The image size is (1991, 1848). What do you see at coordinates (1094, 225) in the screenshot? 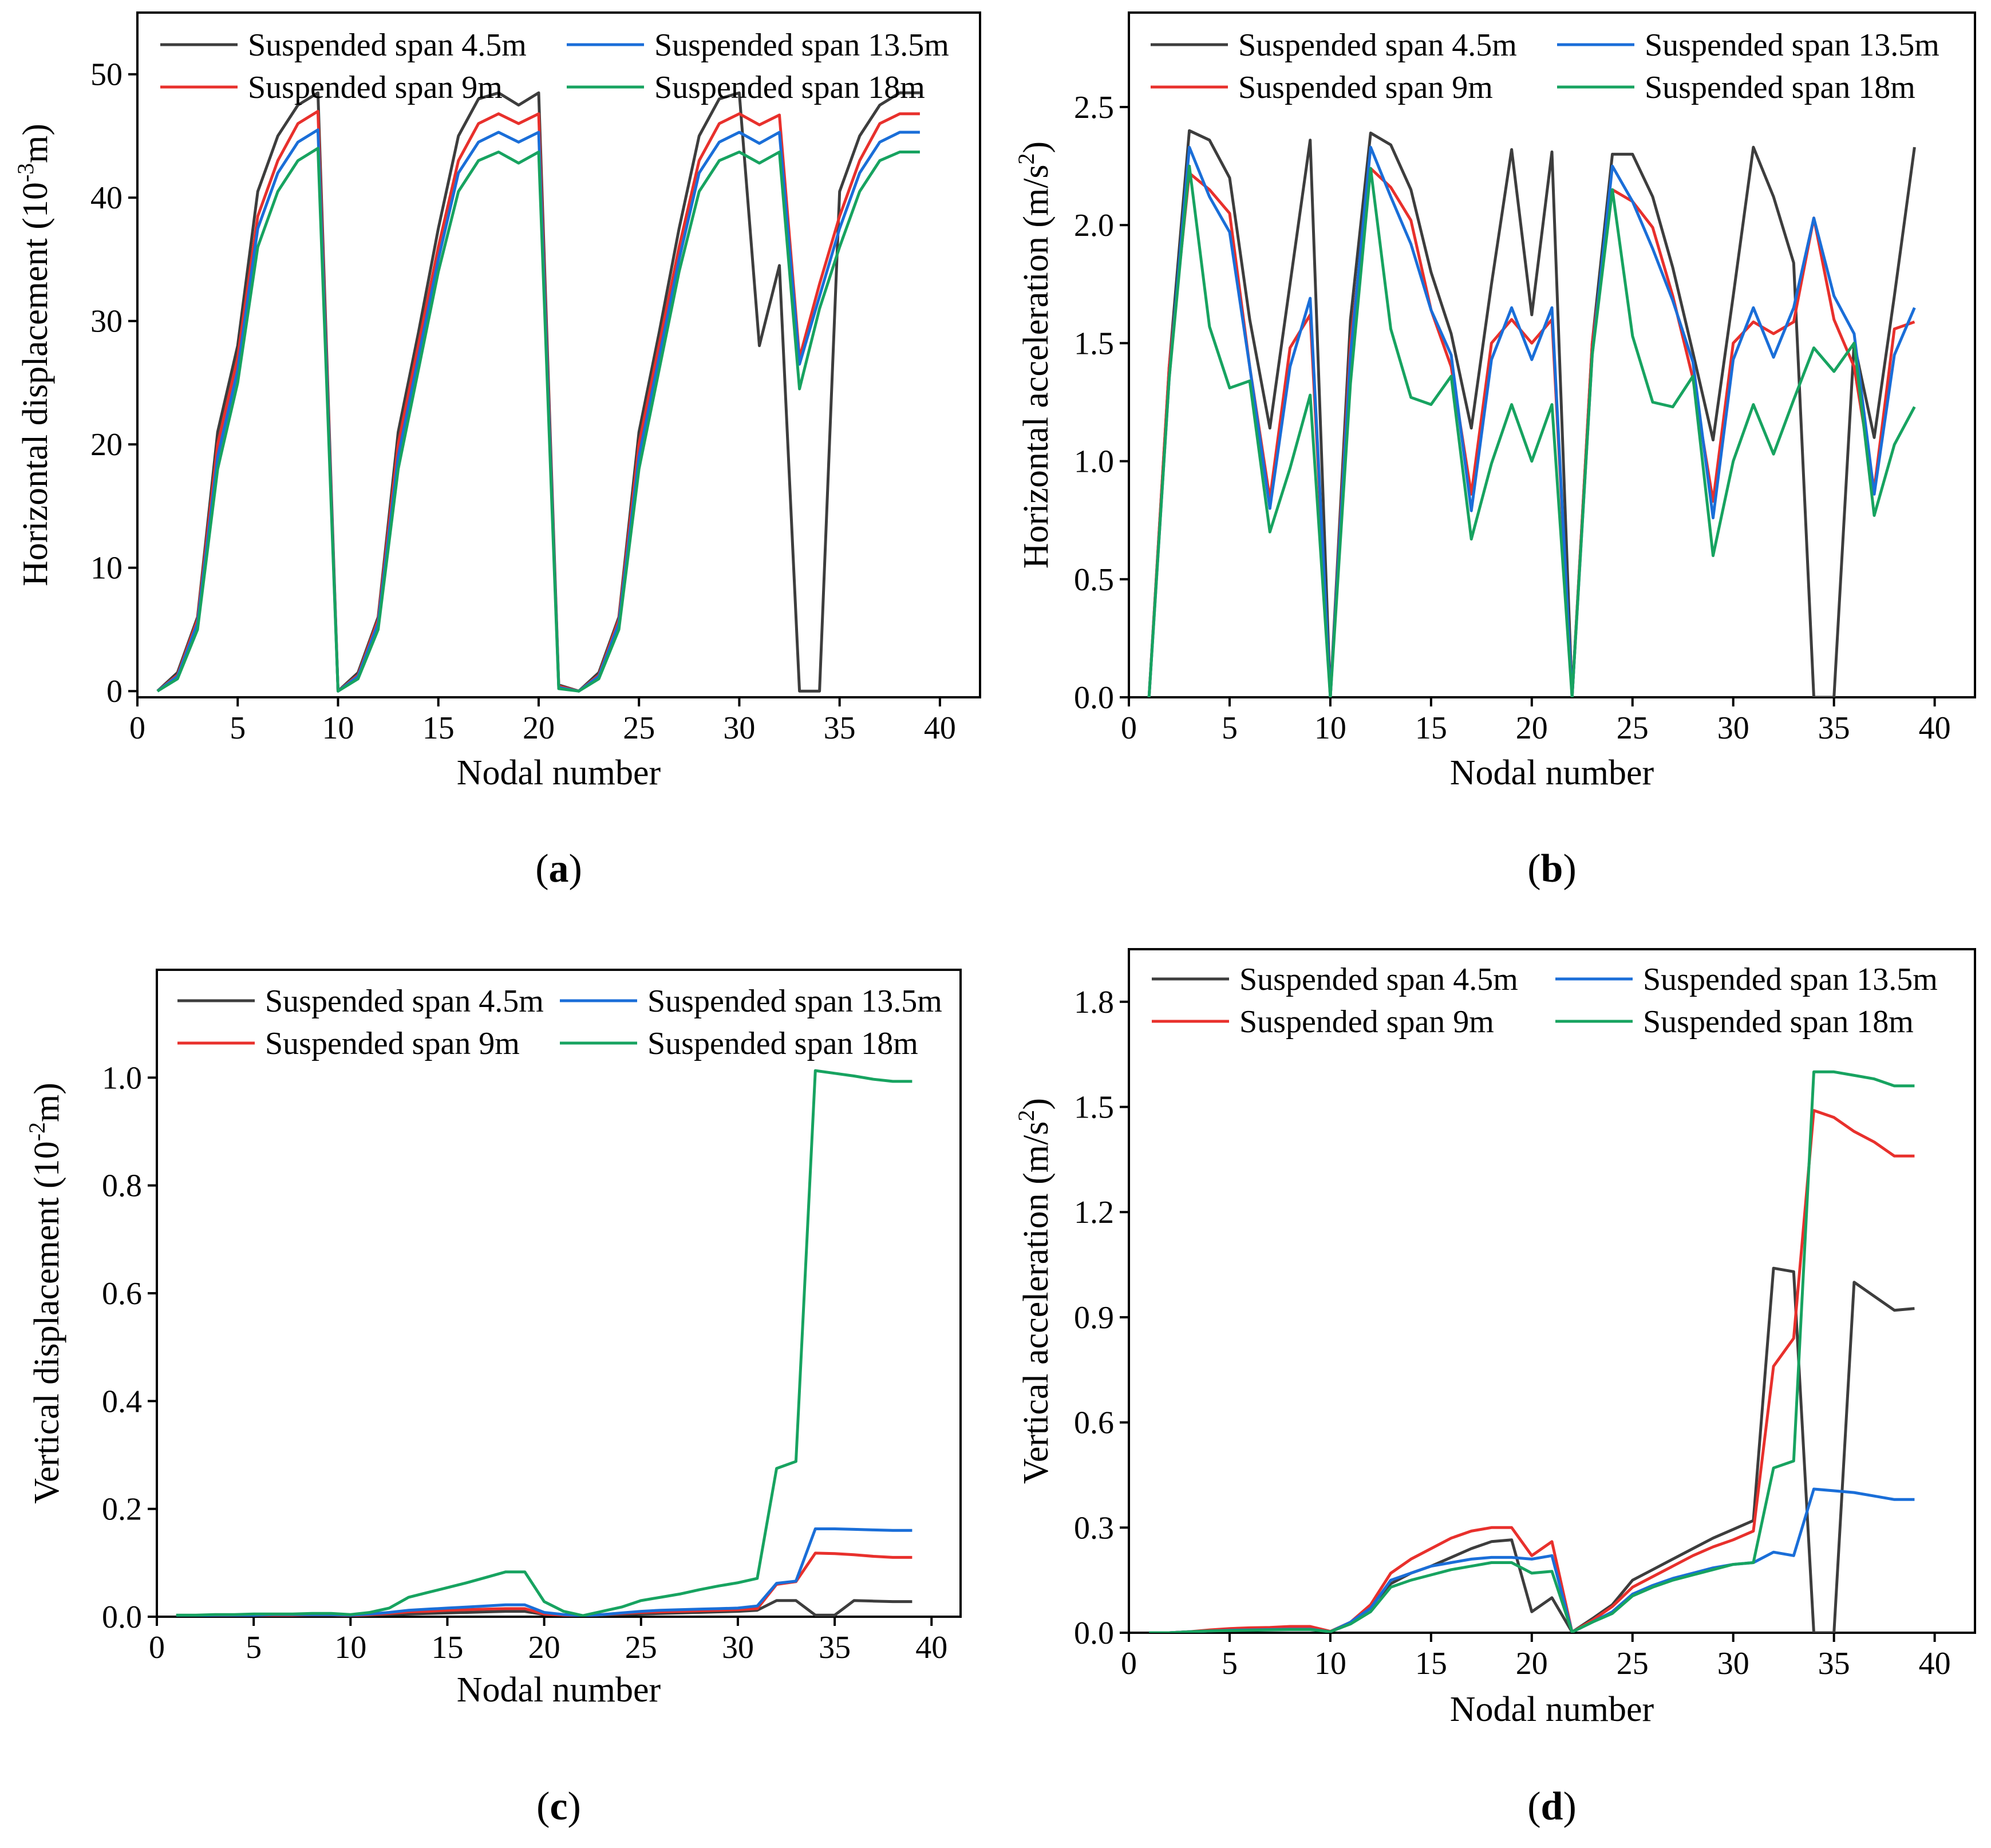
I see `y-tick-label: 2.0` at bounding box center [1094, 225].